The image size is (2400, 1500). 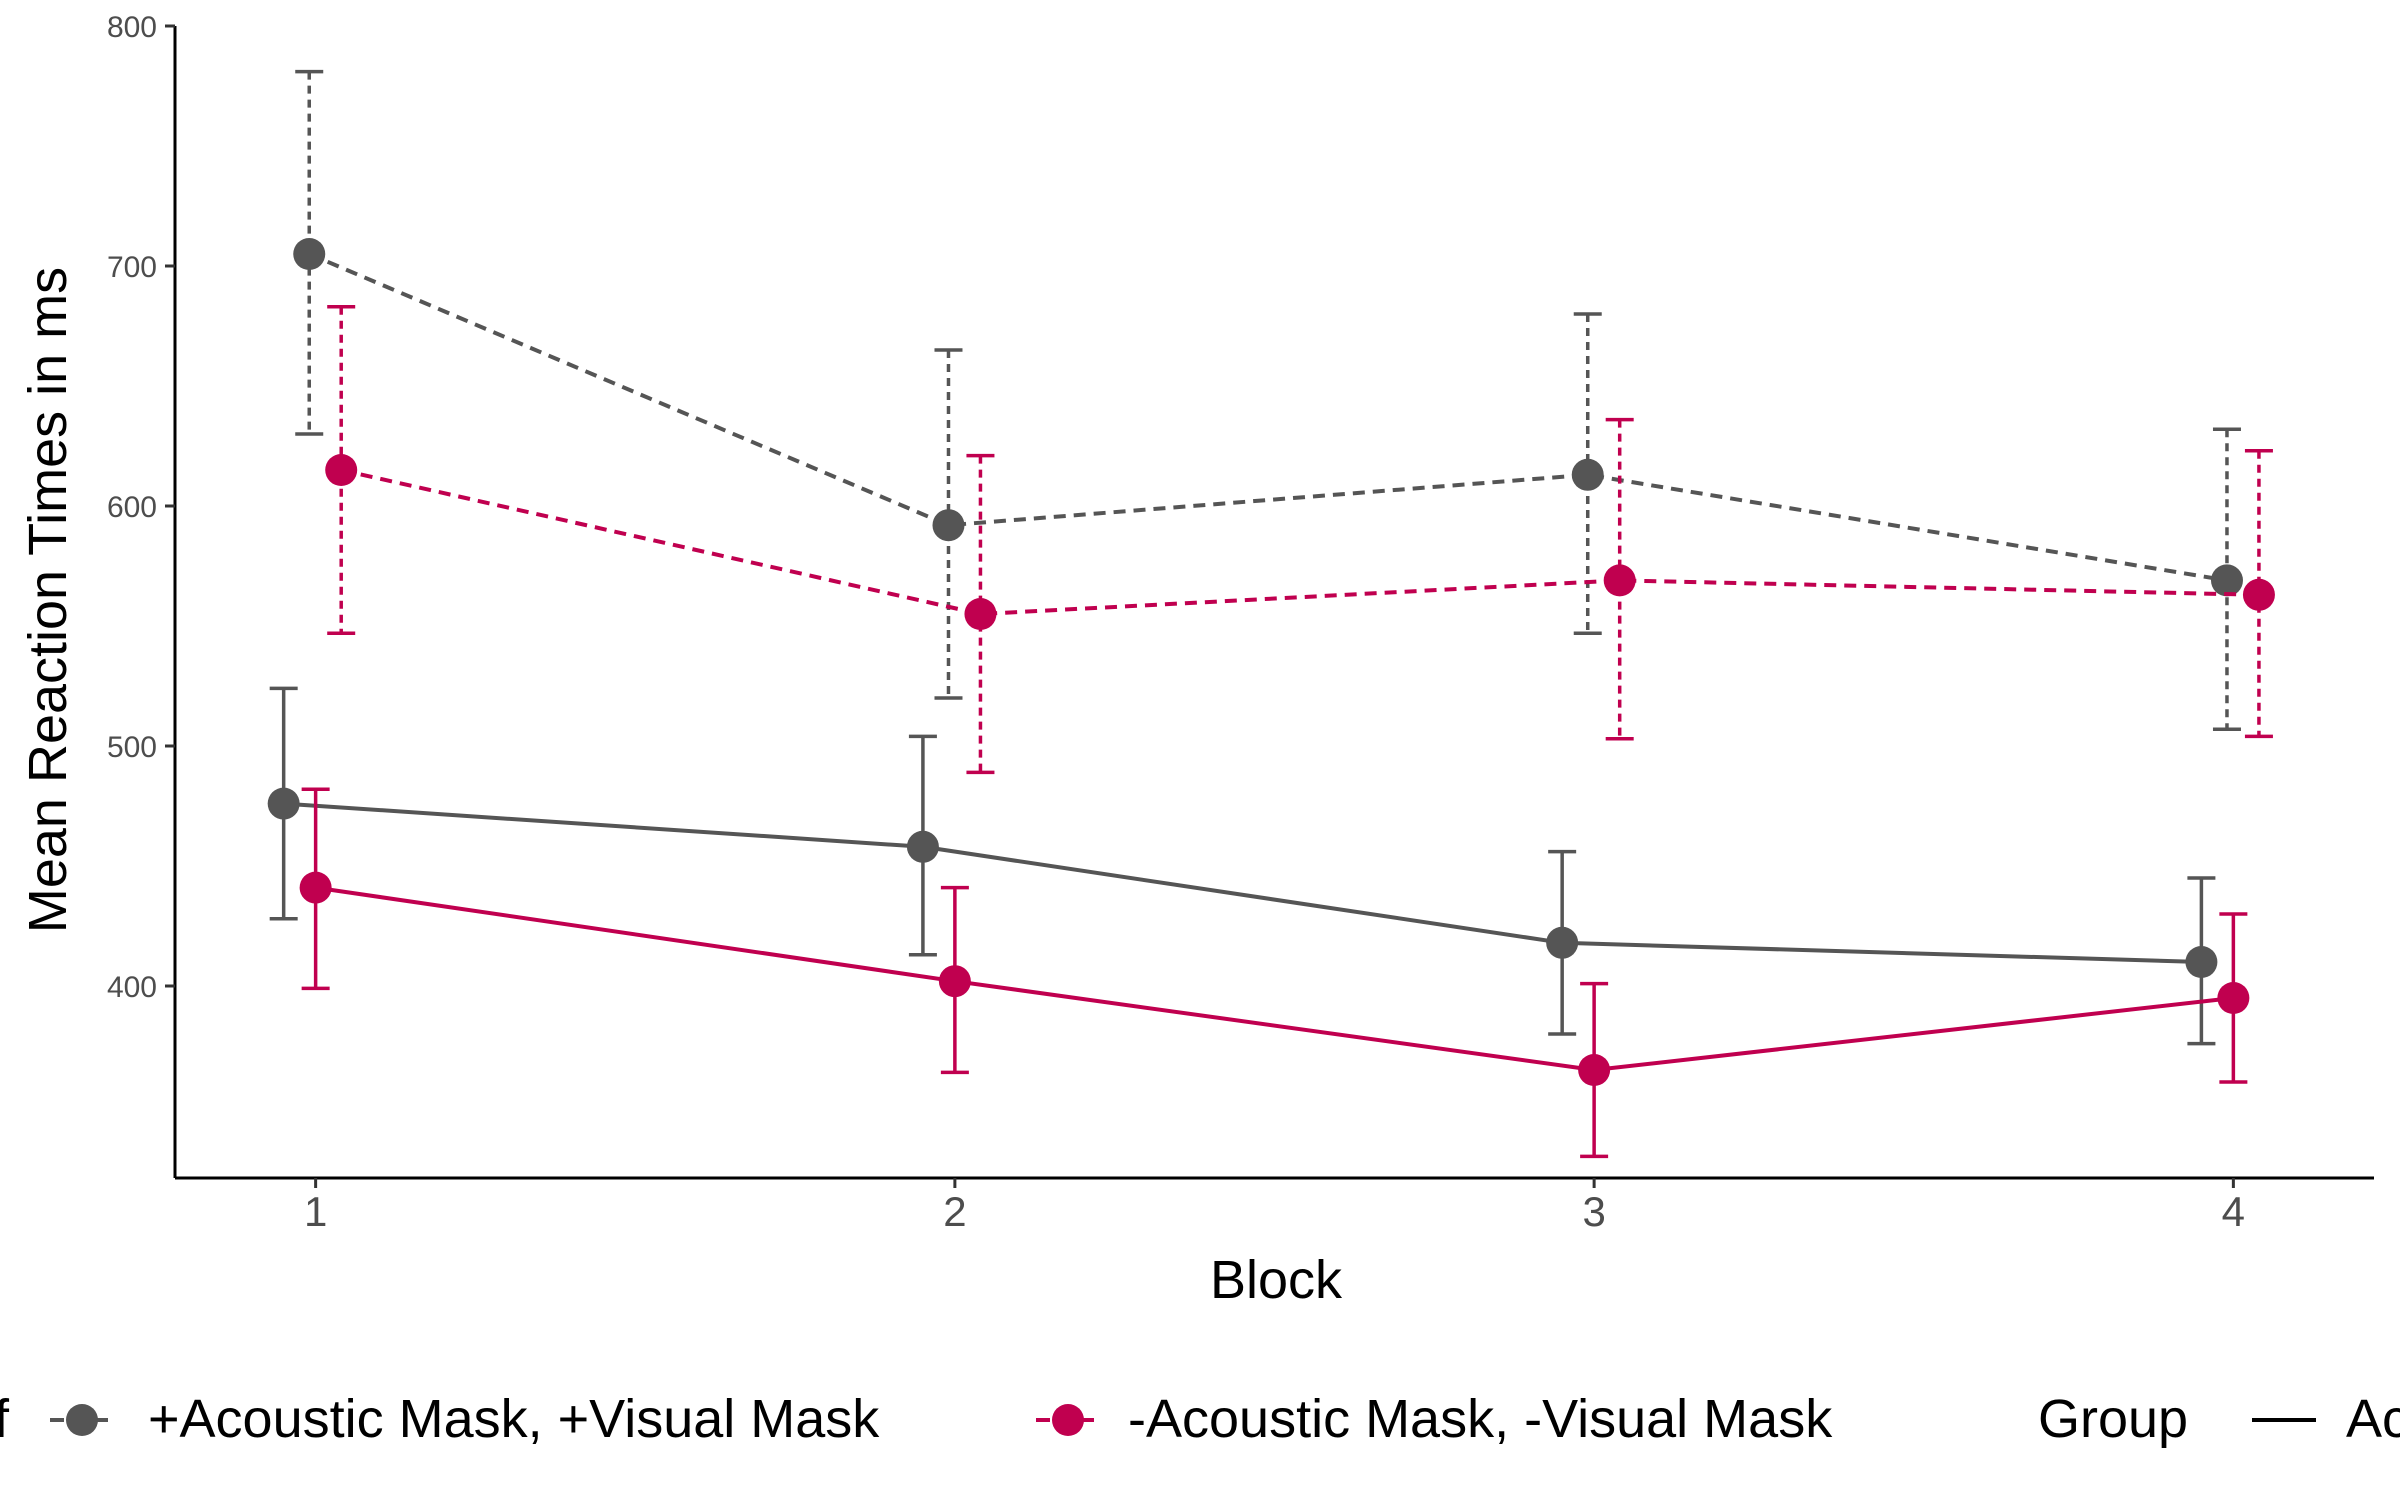 What do you see at coordinates (315, 1211) in the screenshot?
I see `x-tick-label: 1` at bounding box center [315, 1211].